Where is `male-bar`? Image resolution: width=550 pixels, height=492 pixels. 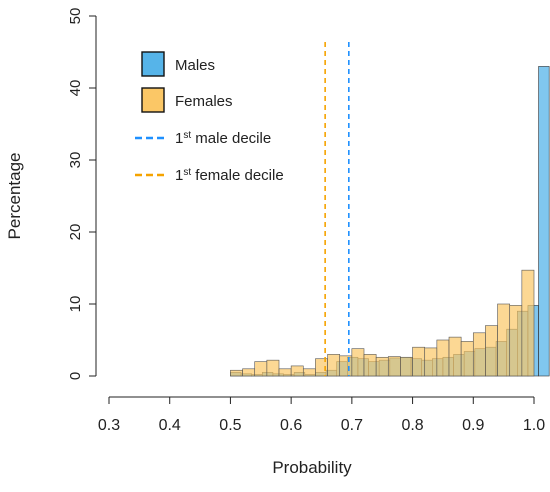
male-bar is located at coordinates (544, 221).